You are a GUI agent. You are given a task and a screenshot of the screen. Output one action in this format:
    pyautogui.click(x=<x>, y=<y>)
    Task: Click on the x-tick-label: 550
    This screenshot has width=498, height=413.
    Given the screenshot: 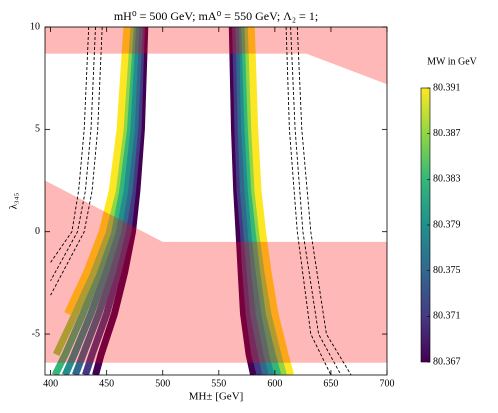 What is the action you would take?
    pyautogui.click(x=218, y=383)
    